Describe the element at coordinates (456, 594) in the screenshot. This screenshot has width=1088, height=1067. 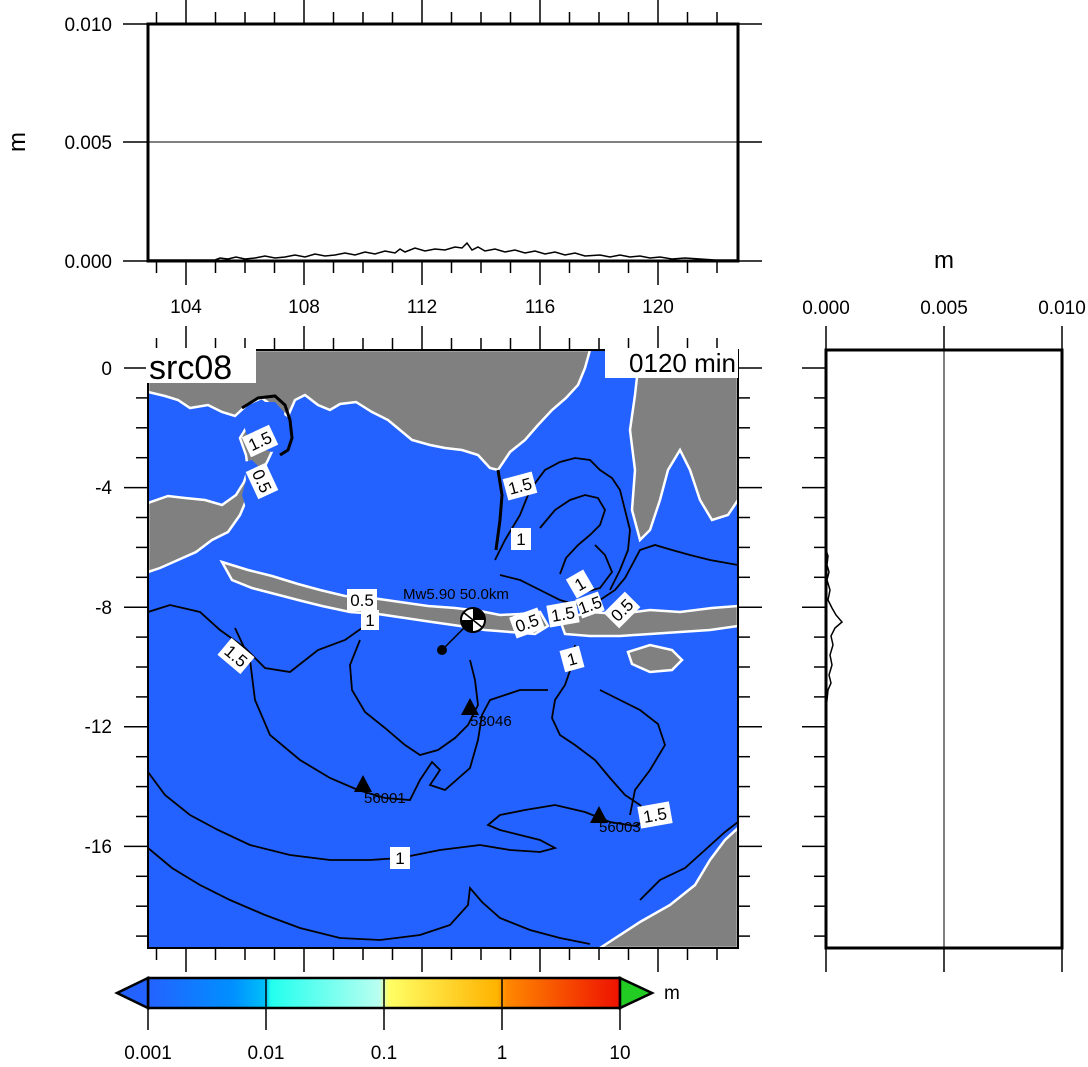
I see `event-label: Mw5.90 50.0km` at that location.